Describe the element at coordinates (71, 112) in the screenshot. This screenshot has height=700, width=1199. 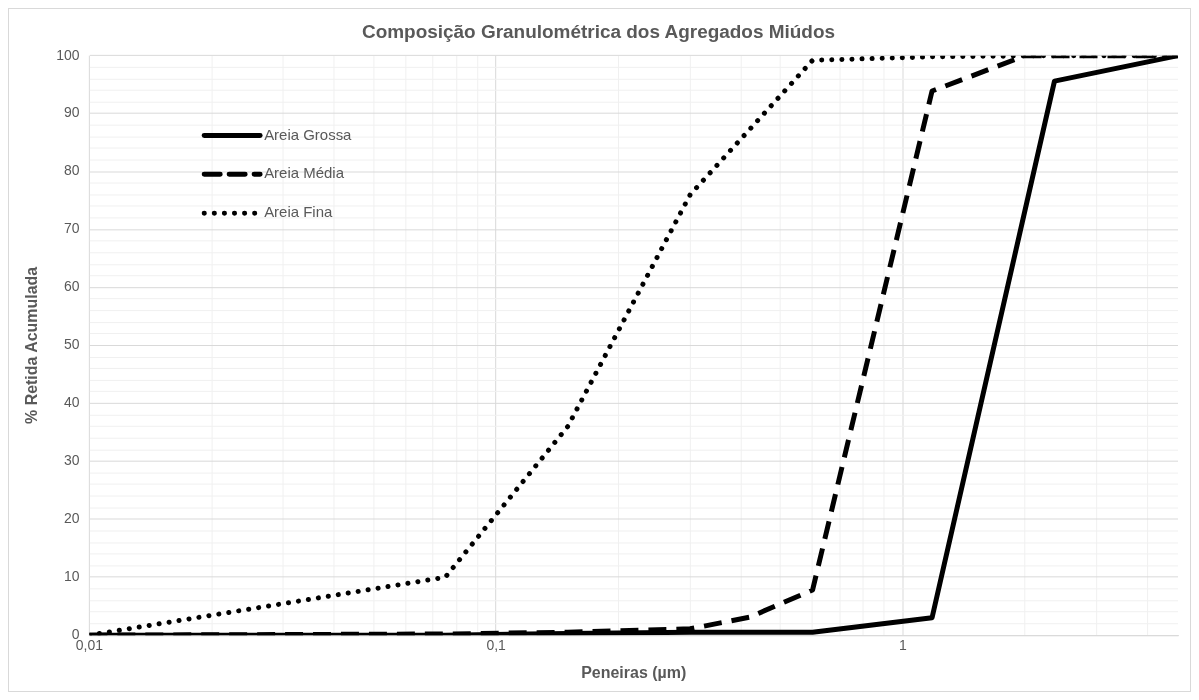
I see `y-tick-label: 90` at that location.